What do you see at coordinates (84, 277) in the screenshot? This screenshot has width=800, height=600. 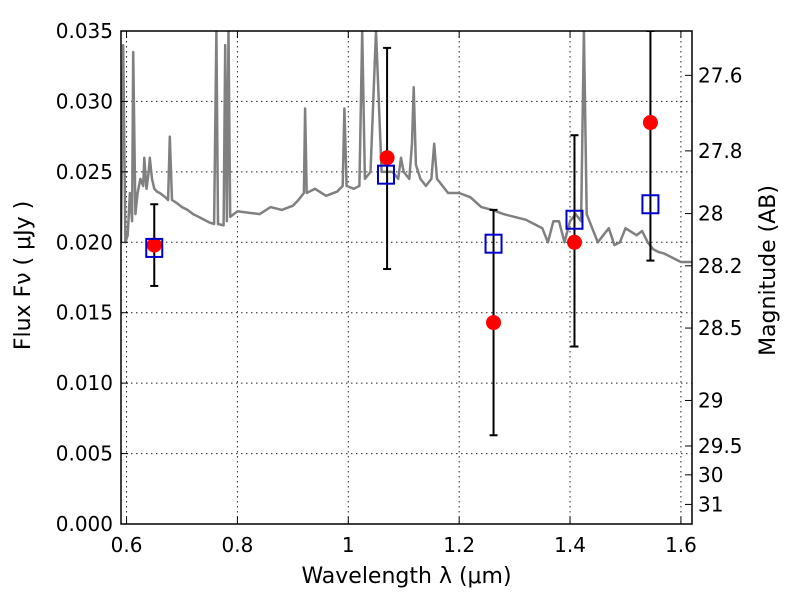 I see `y-tick-labels: 0.000 0.005 0.010 0.015 0.020 0.025 0.030 0.035` at bounding box center [84, 277].